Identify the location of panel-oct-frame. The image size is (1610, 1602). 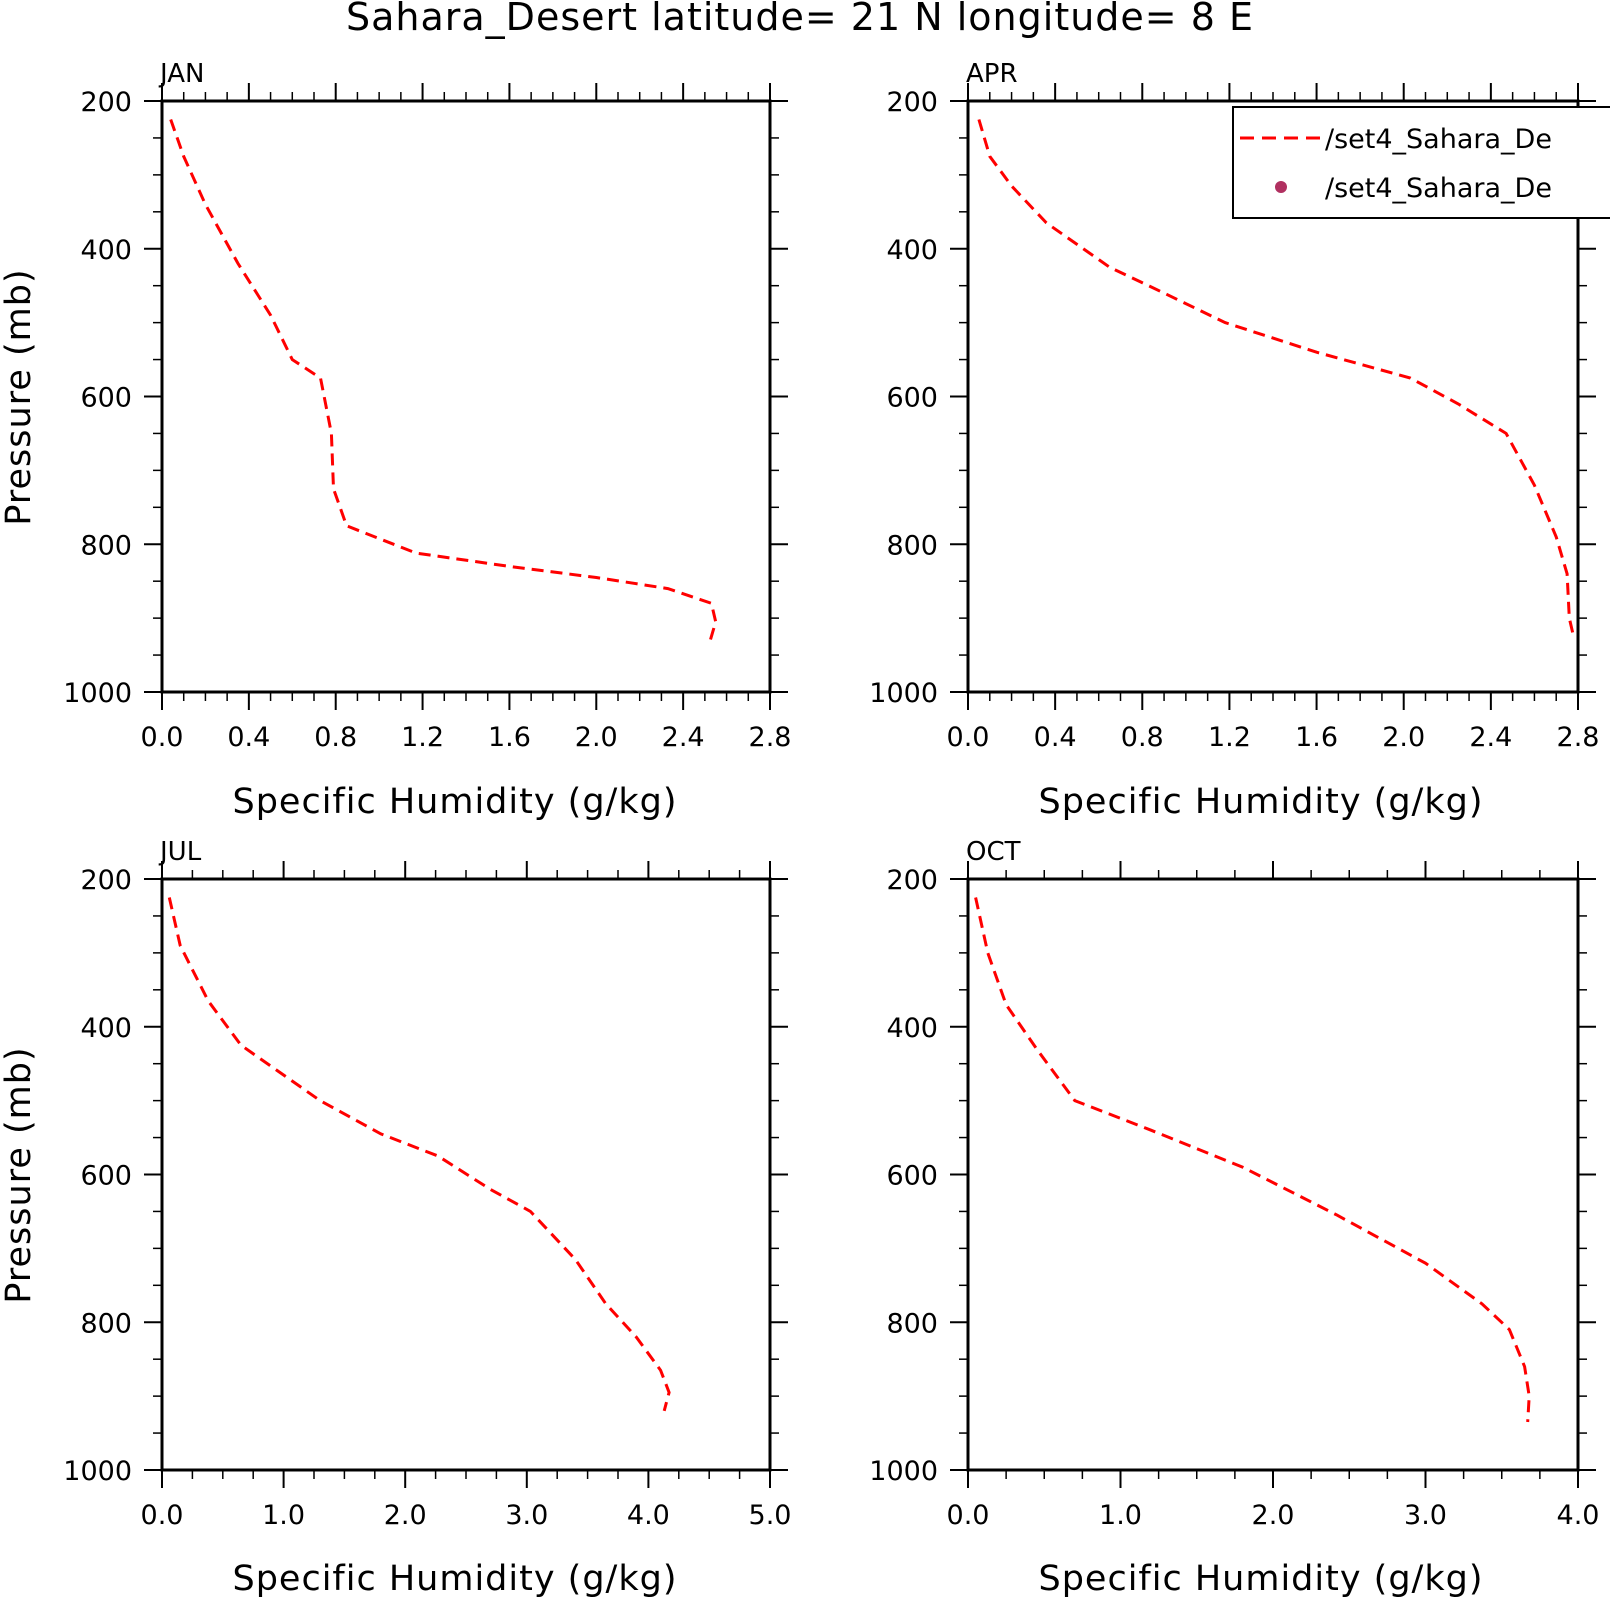
(1273, 1174).